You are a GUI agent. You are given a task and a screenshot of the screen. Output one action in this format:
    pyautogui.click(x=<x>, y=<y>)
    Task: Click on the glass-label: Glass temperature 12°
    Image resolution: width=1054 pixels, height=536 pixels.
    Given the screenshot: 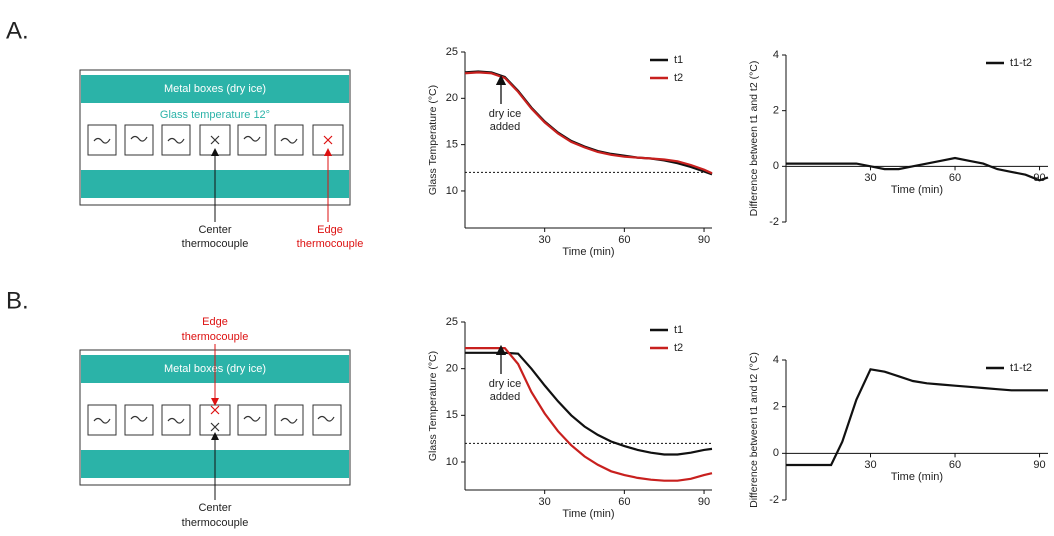 What is the action you would take?
    pyautogui.click(x=215, y=115)
    